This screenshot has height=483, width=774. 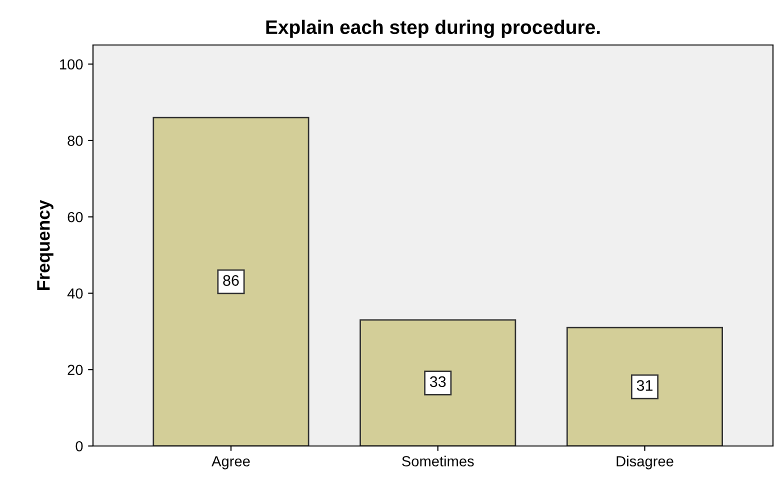 I want to click on y-tick-label: 40, so click(x=75, y=293).